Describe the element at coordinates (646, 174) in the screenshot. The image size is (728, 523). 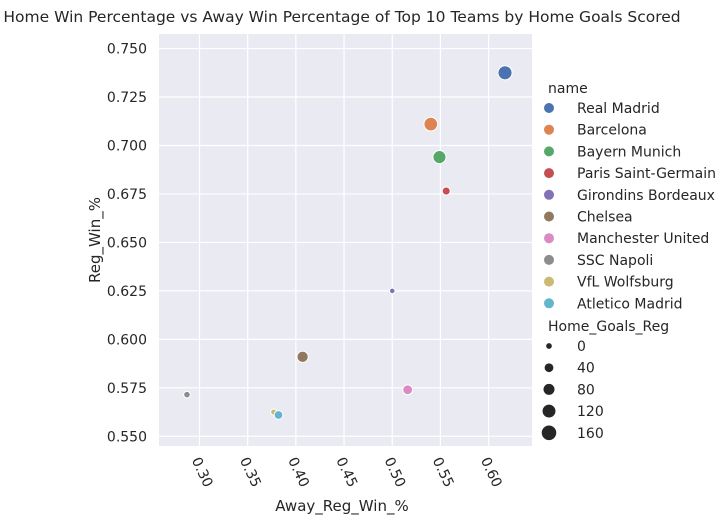
I see `legend-label: Paris Saint-Germain` at that location.